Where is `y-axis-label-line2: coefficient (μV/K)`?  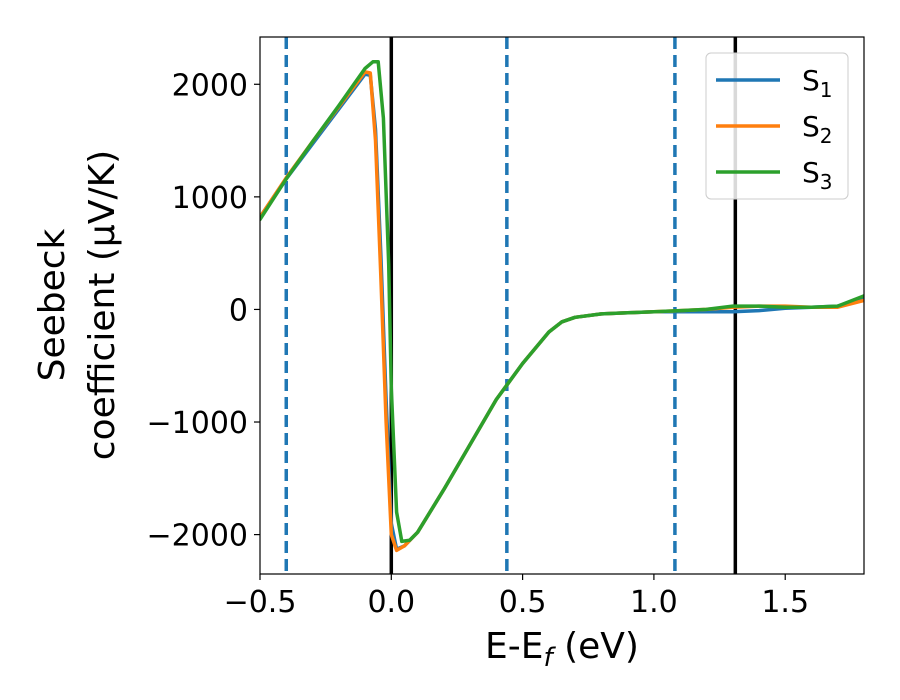 y-axis-label-line2: coefficient (μV/K) is located at coordinates (102, 305).